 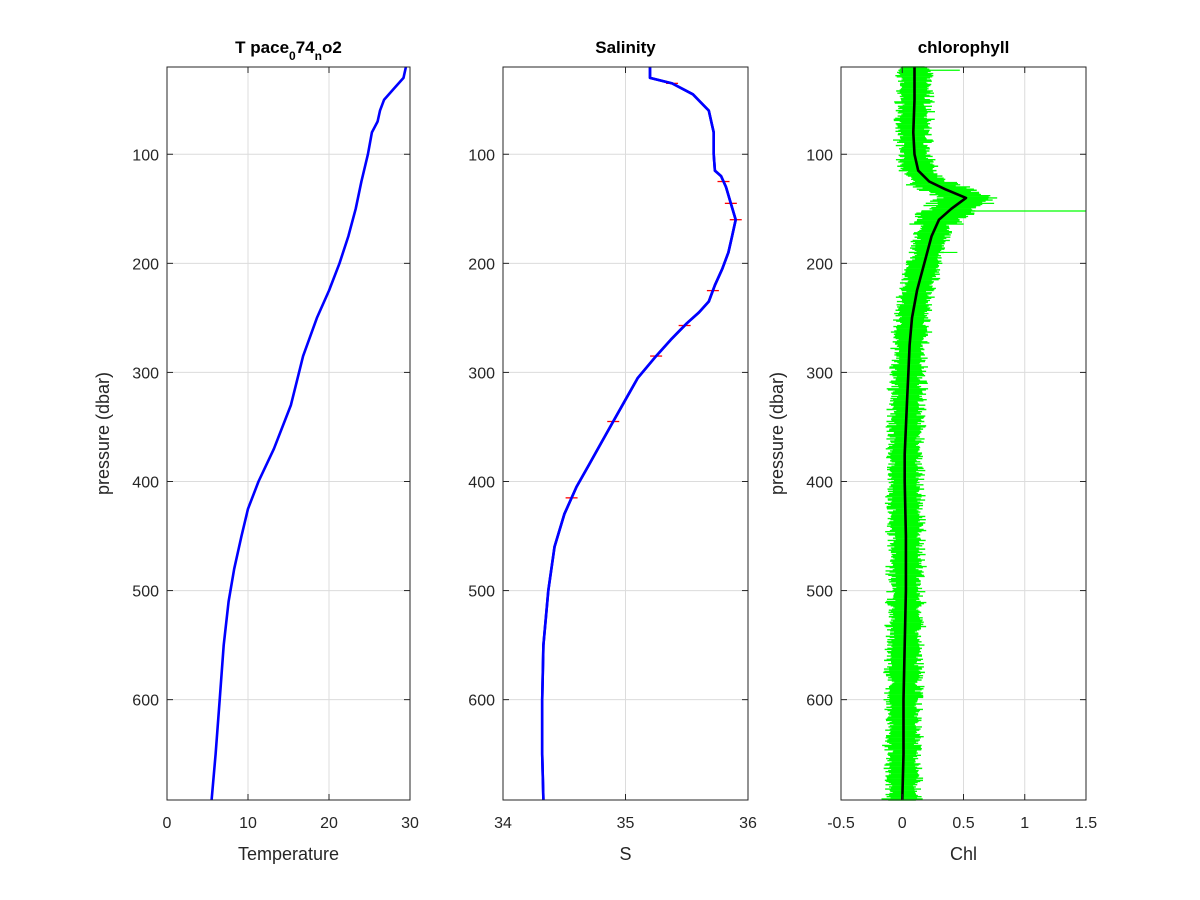 What do you see at coordinates (288, 854) in the screenshot?
I see `x-axis-label: Temperature` at bounding box center [288, 854].